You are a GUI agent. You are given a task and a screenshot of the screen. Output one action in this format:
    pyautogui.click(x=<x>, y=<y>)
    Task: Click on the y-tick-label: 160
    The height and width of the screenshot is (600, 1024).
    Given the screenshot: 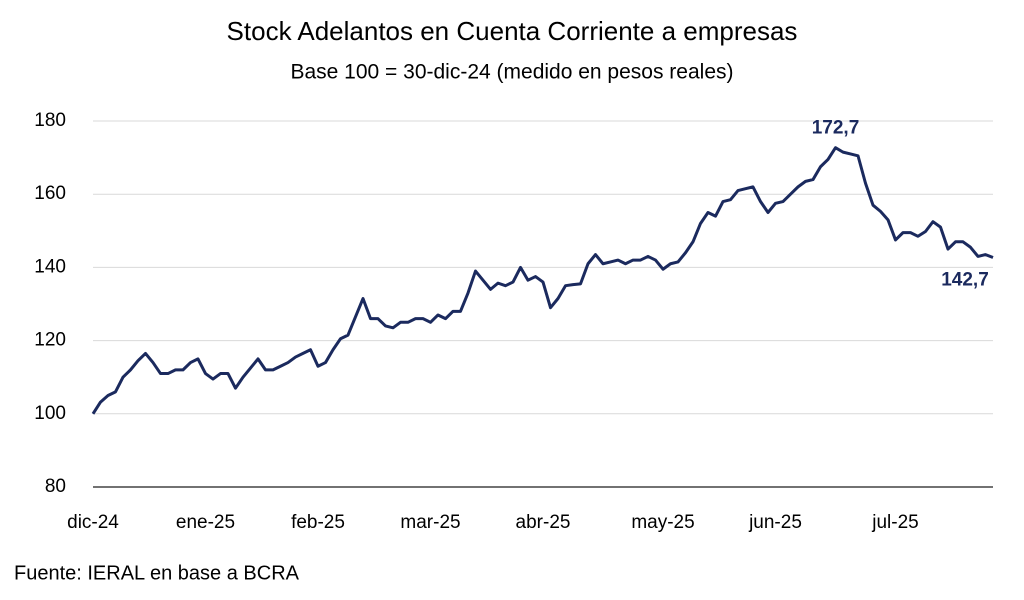 What is the action you would take?
    pyautogui.click(x=50, y=193)
    